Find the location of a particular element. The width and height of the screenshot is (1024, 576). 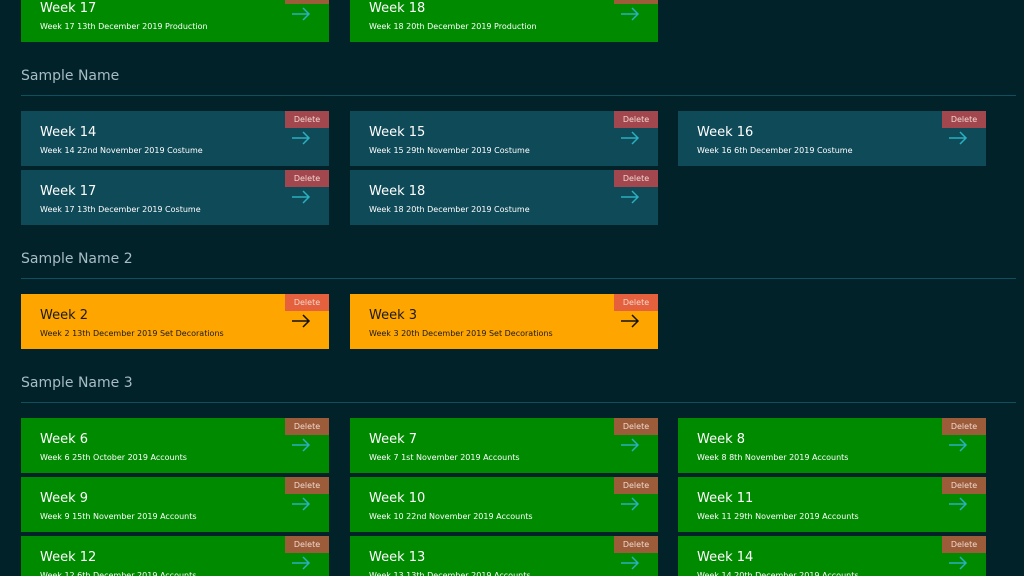

card-title: Week 9 is located at coordinates (64, 498).